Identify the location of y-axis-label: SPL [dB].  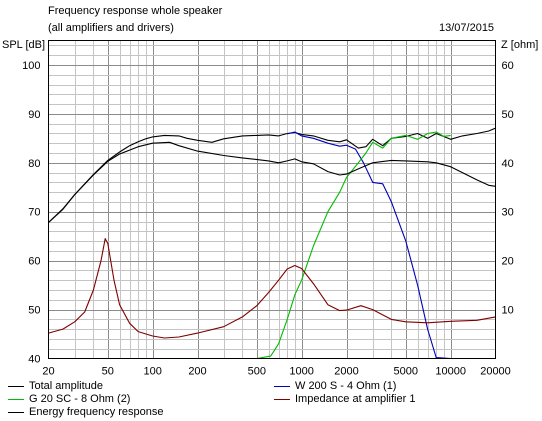
(24, 45).